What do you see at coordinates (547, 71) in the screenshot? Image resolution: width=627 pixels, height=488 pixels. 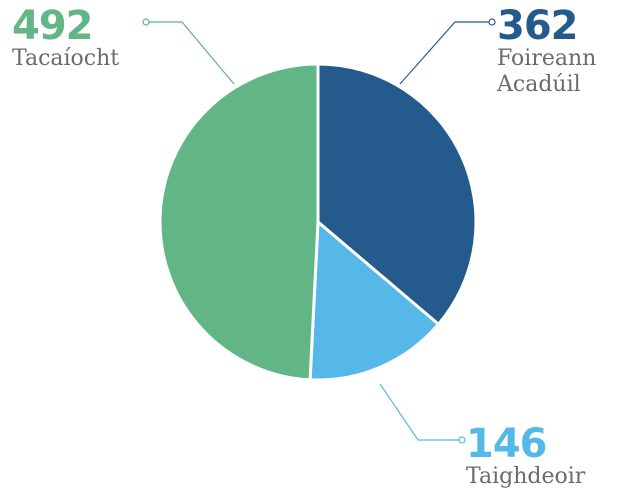 I see `category-label: Foireann Acadúil` at bounding box center [547, 71].